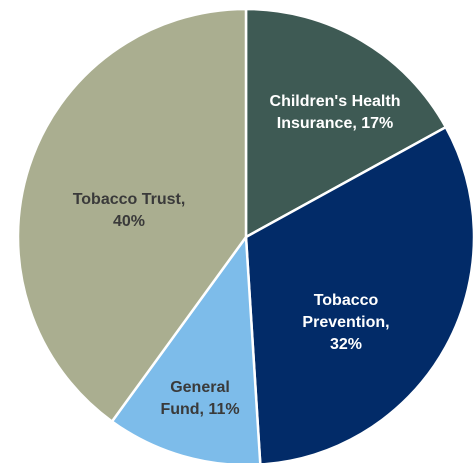  I want to click on slice-label-line: Insurance, 17%, so click(335, 123).